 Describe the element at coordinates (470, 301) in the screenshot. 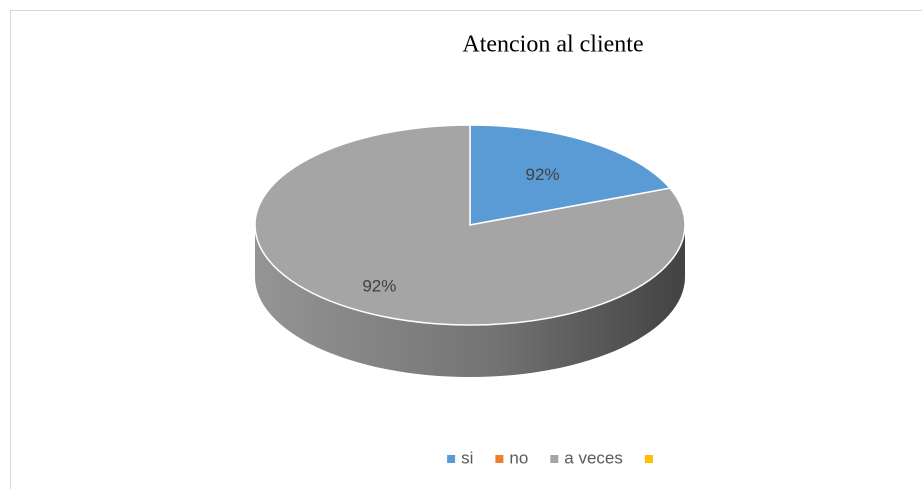

I see `side-shading` at that location.